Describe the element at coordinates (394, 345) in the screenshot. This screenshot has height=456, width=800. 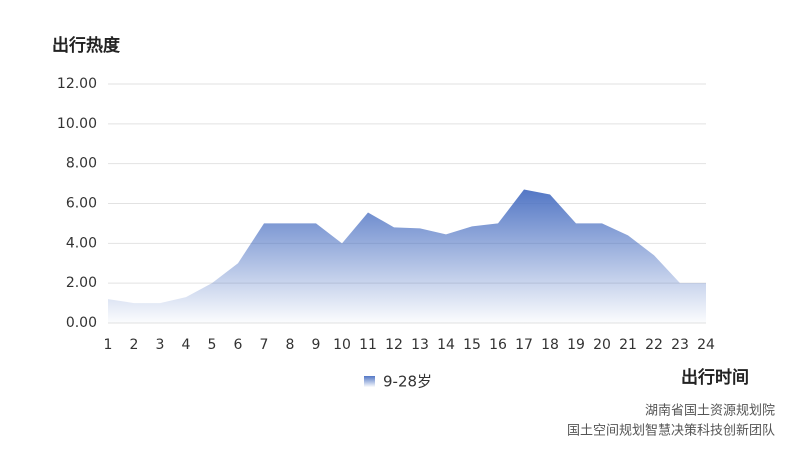
I see `x-tick-label: 12` at that location.